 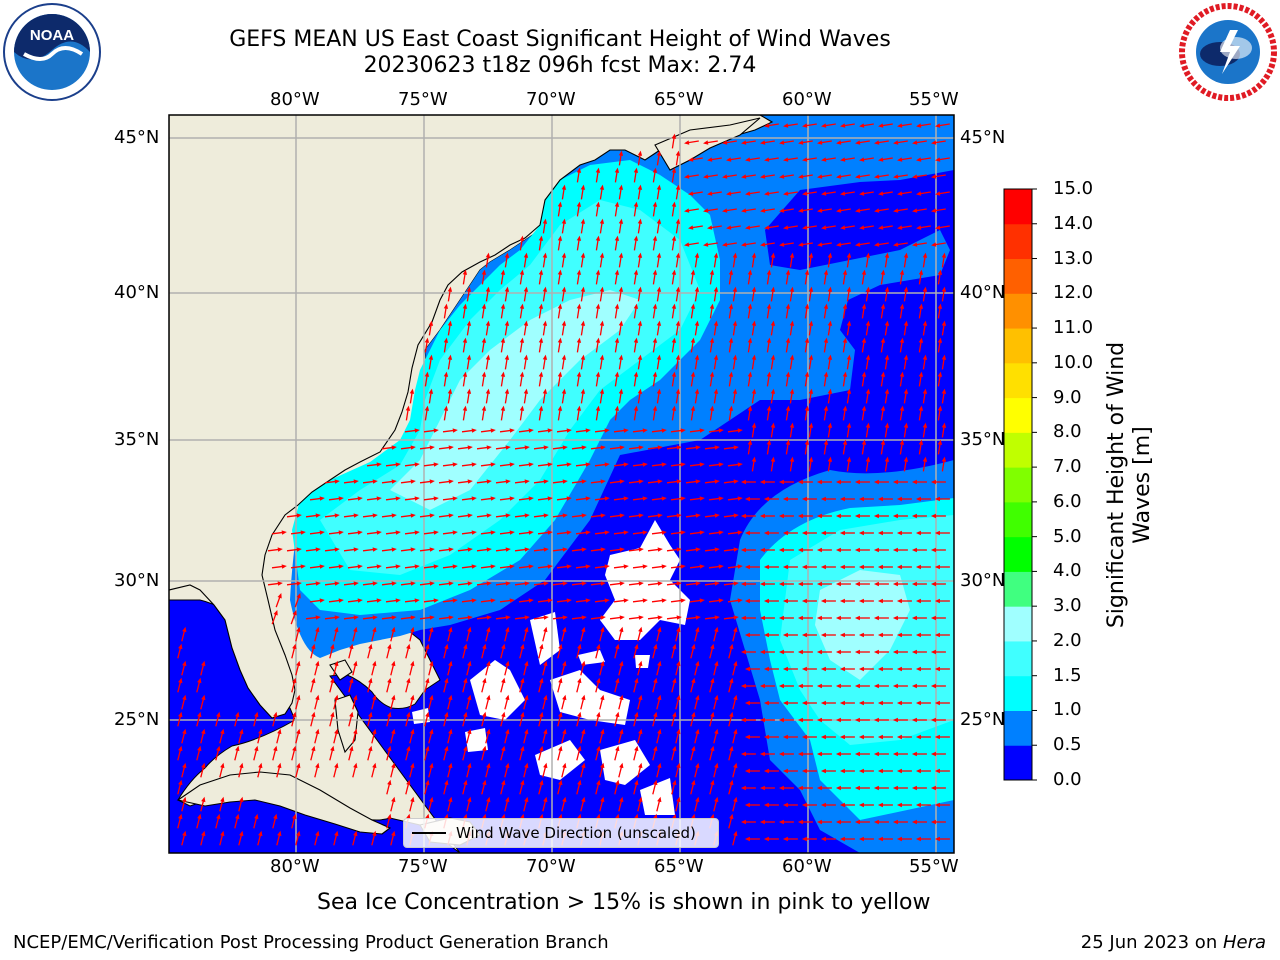 I want to click on lon-label: 70°W, so click(x=551, y=99).